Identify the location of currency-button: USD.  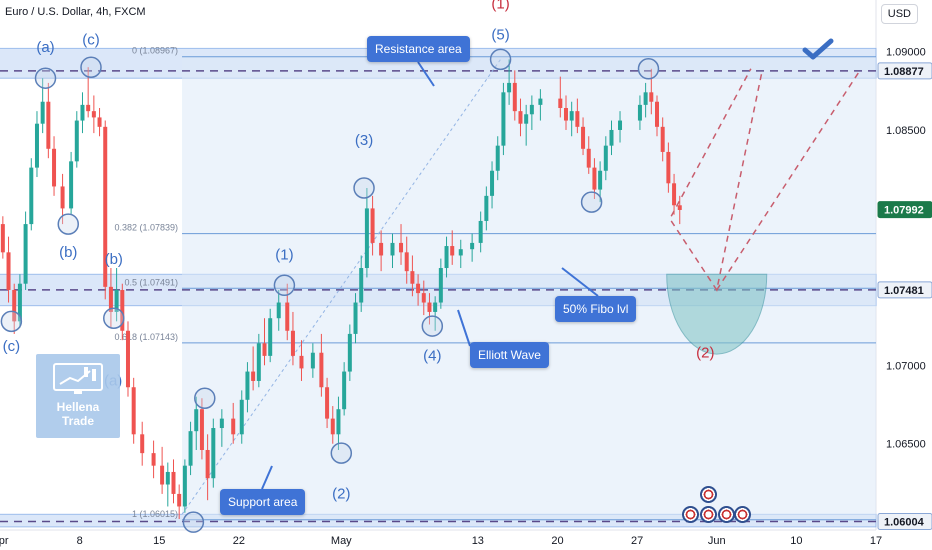
(899, 14).